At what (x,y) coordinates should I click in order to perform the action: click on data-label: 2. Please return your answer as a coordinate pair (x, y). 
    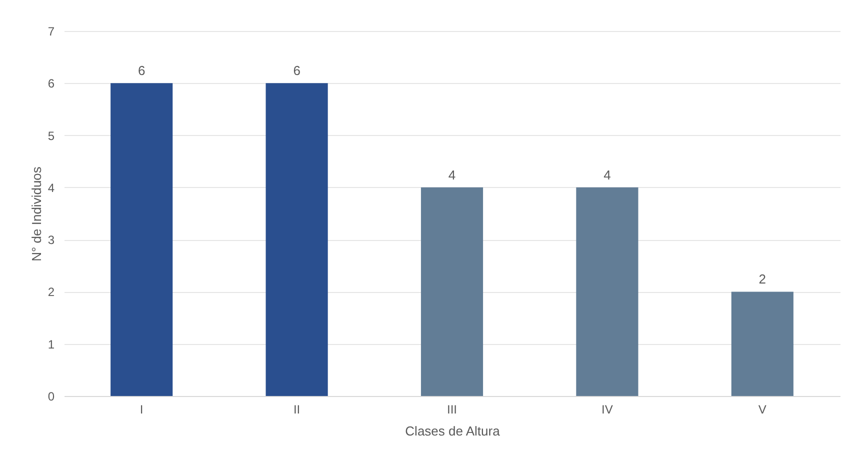
    Looking at the image, I should click on (762, 279).